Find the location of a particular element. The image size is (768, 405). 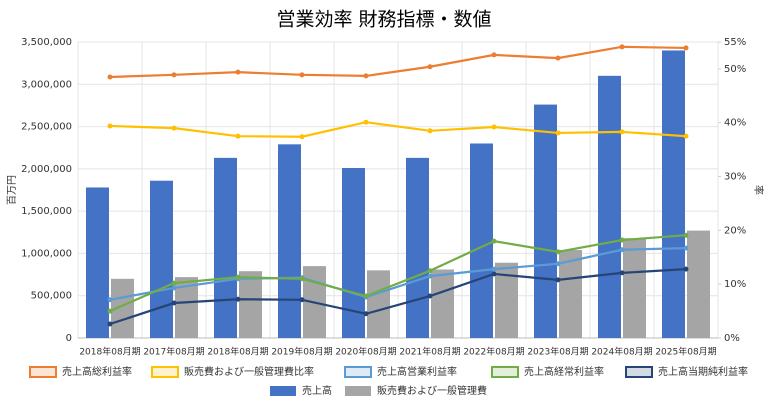

x-tick-label: 2023年08月期 is located at coordinates (557, 352).